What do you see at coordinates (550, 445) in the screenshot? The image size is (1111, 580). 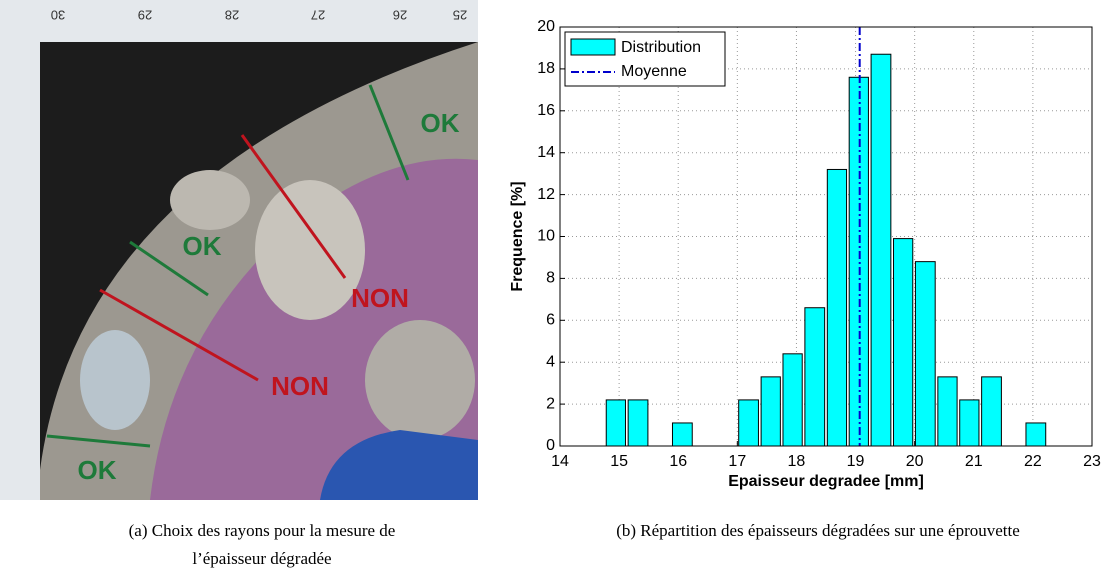 I see `y-tick-label: 0` at bounding box center [550, 445].